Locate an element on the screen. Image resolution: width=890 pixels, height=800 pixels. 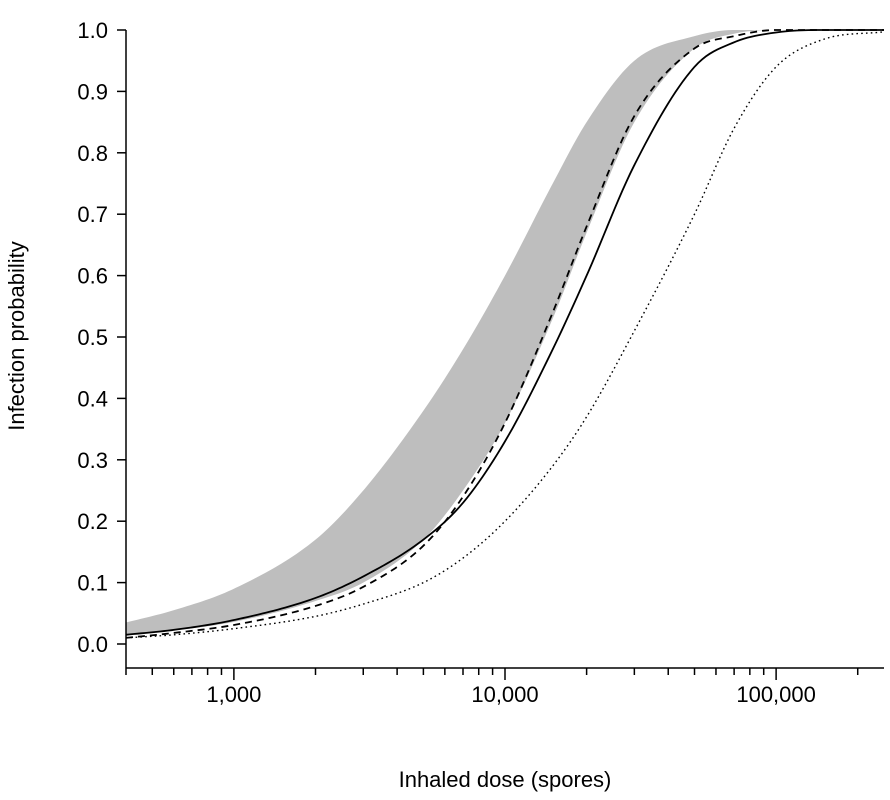
y-tick-label: 0.2 is located at coordinates (92, 521).